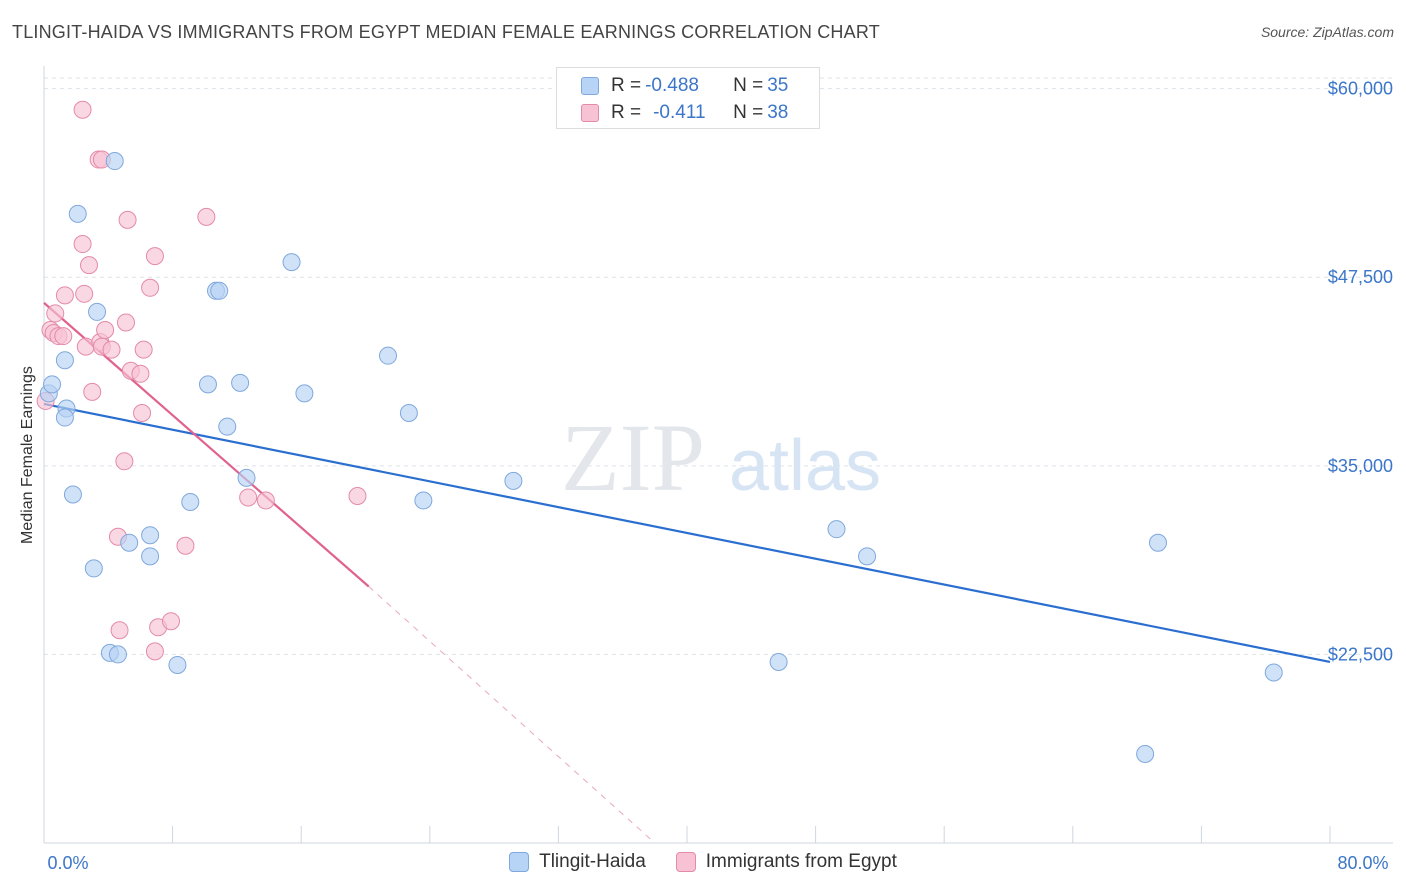 This screenshot has width=1406, height=892. Describe the element at coordinates (778, 112) in the screenshot. I see `legend-n-value: 38` at that location.